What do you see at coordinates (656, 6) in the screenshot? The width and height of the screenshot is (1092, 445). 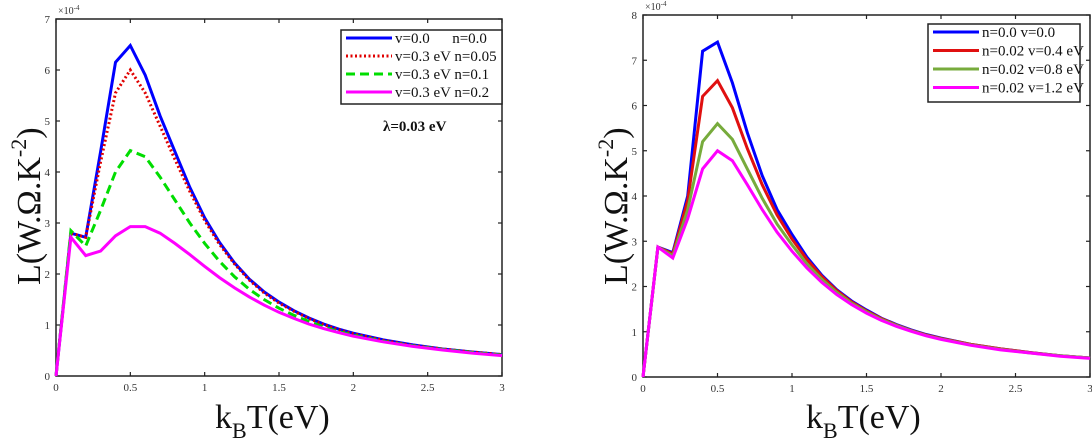 I see `right-y-multiplier: ×10⁻⁴` at bounding box center [656, 6].